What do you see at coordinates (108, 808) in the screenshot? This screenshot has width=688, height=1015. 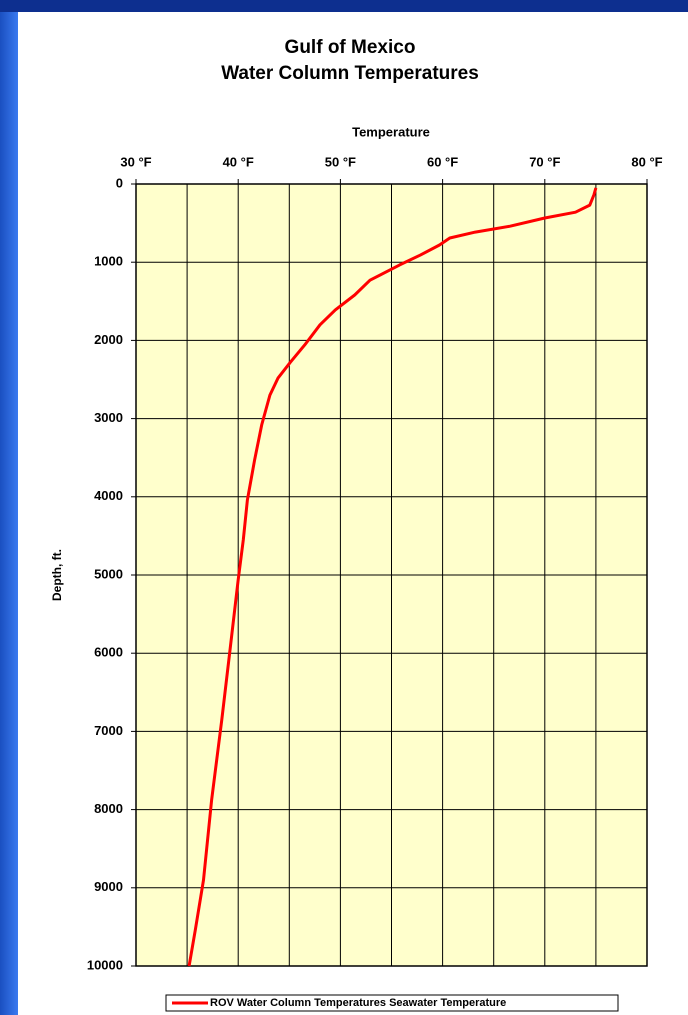 I see `y-tick-label: 8000` at bounding box center [108, 808].